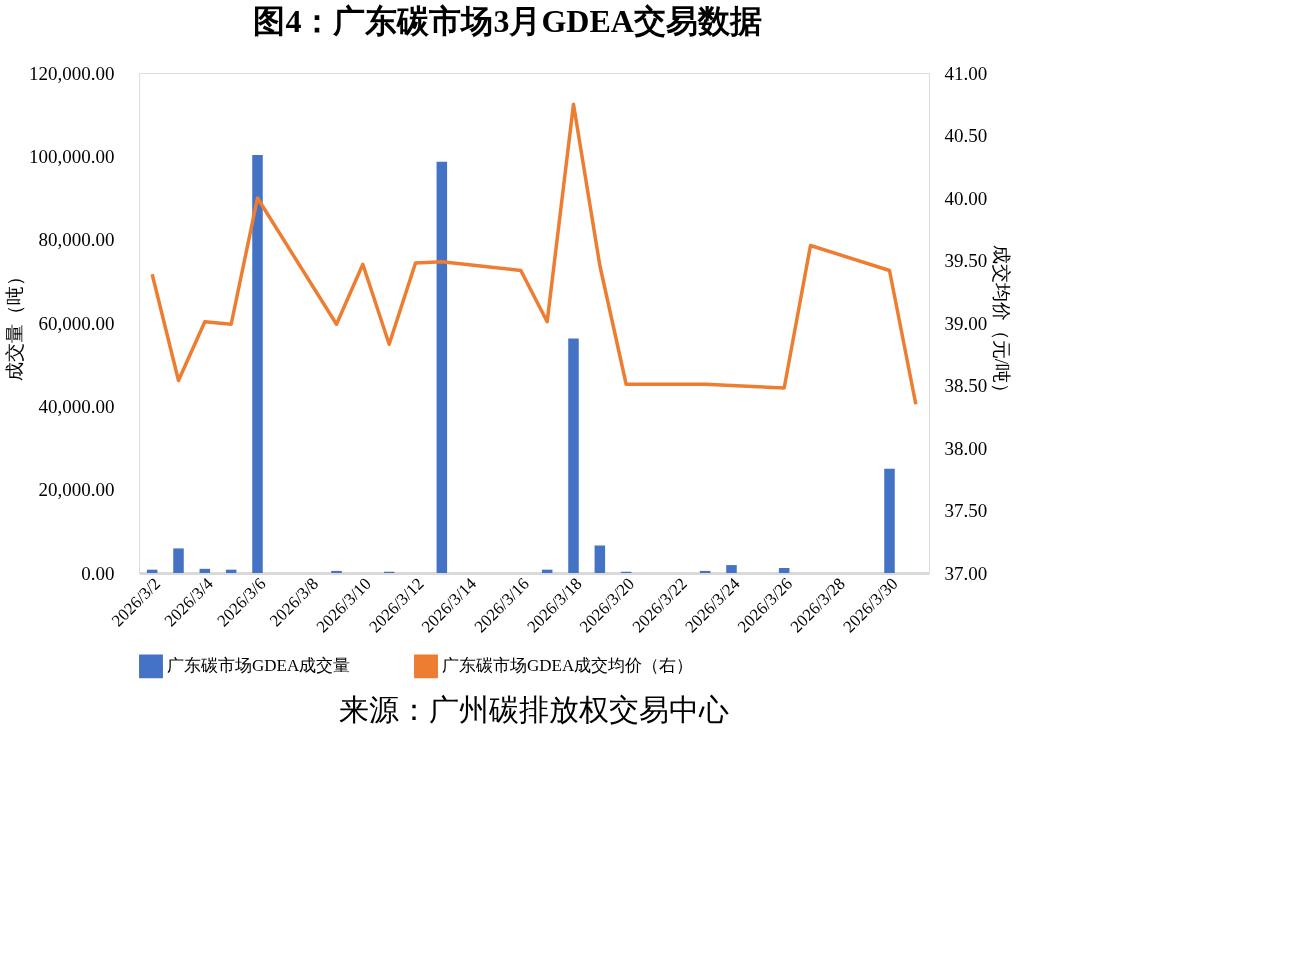 The image size is (1314, 972). What do you see at coordinates (76, 323) in the screenshot?
I see `y-tick-label: 60,000.00` at bounding box center [76, 323].